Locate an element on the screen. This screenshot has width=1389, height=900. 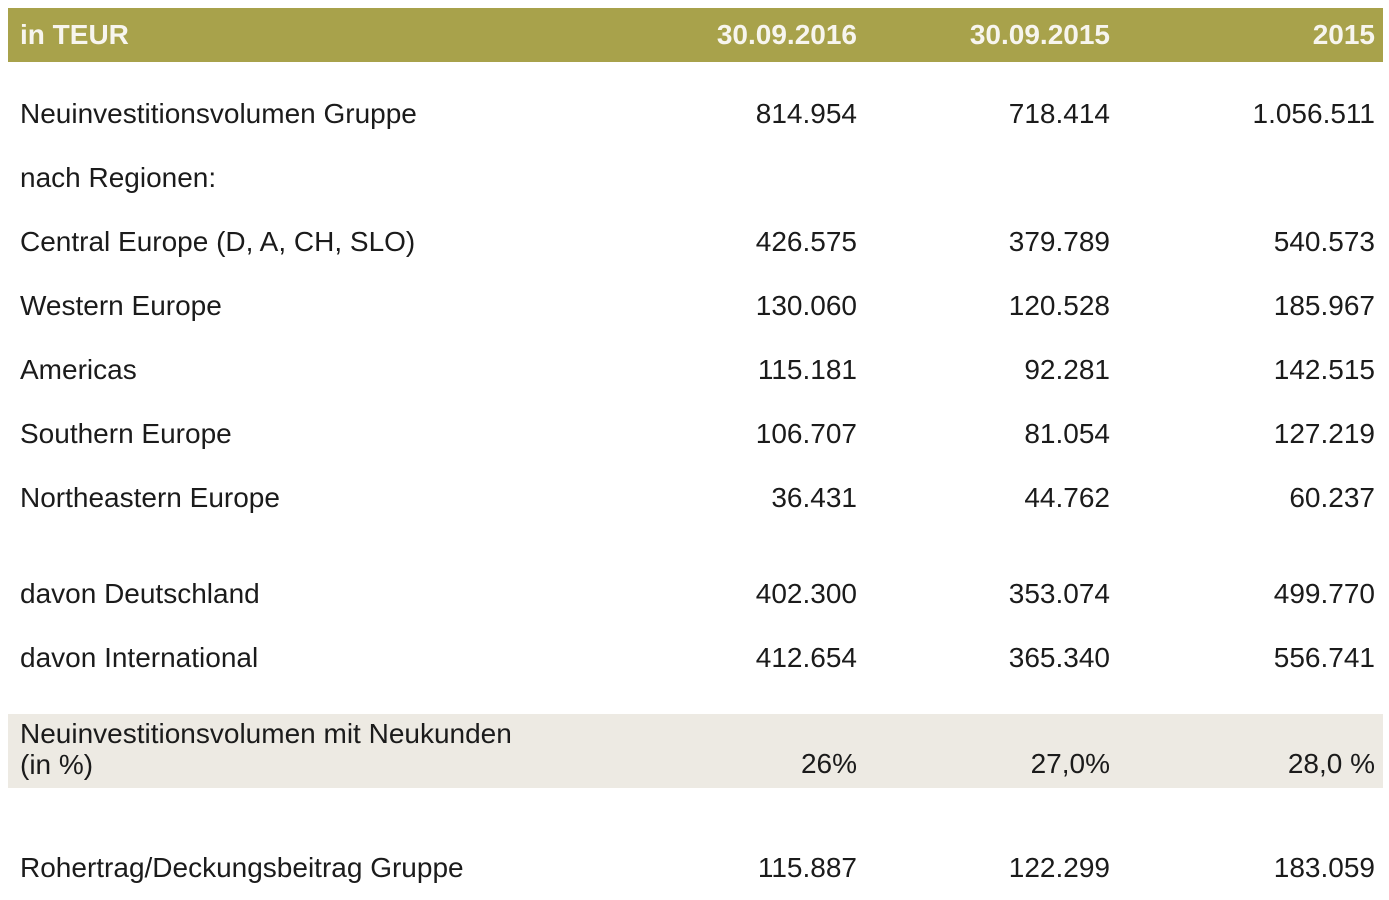
cell-value: 44.762 is located at coordinates (1067, 497).